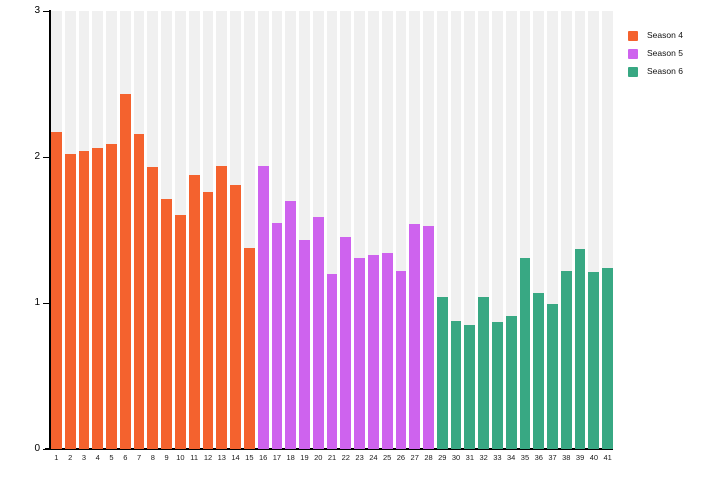 Image resolution: width=710 pixels, height=500 pixels. Describe the element at coordinates (483, 236) in the screenshot. I see `bar-slot: 32` at that location.